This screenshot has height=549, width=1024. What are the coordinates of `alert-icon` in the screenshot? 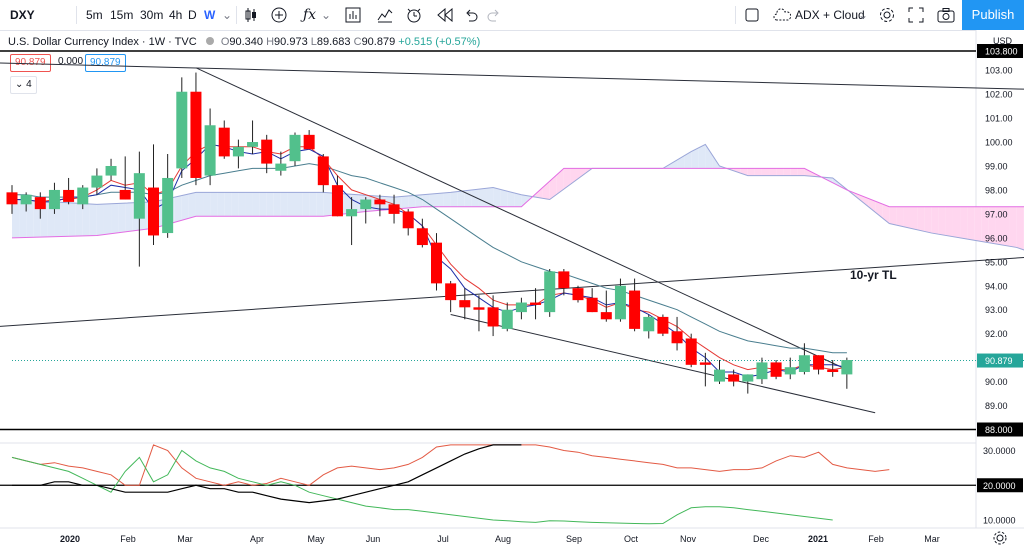 It's located at (414, 15).